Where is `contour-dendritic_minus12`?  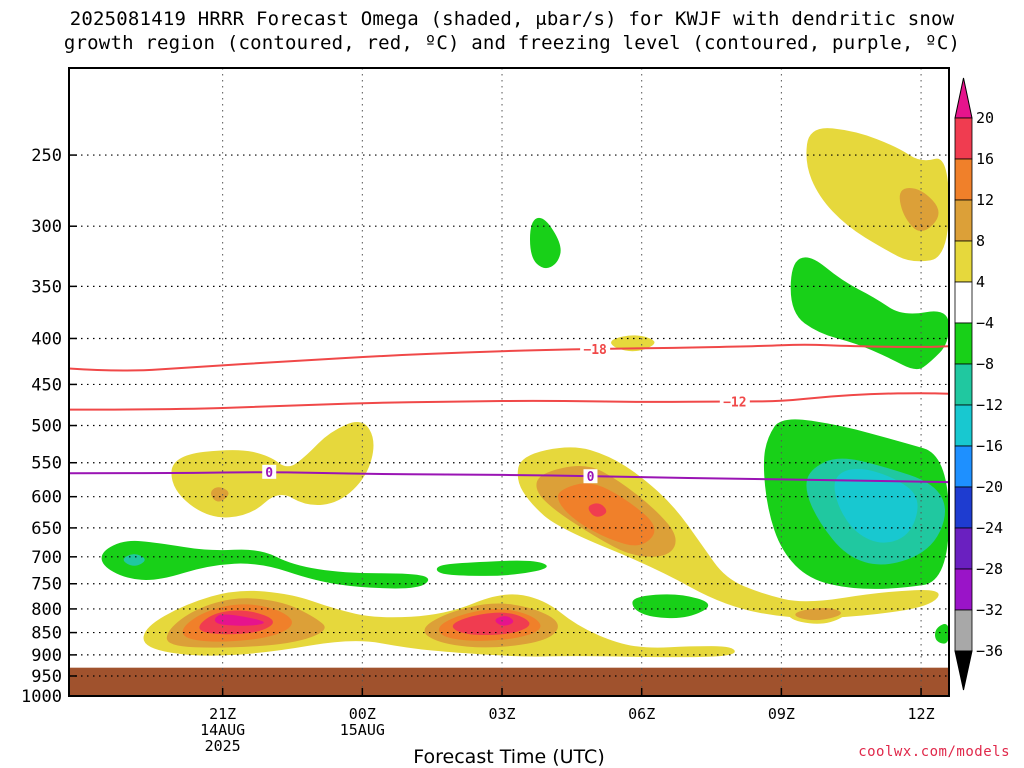 contour-dendritic_minus12 is located at coordinates (509, 401).